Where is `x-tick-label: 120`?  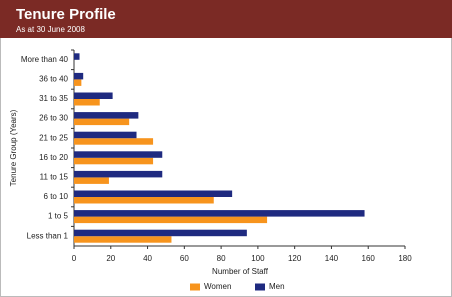
x-tick-label: 120 is located at coordinates (295, 258).